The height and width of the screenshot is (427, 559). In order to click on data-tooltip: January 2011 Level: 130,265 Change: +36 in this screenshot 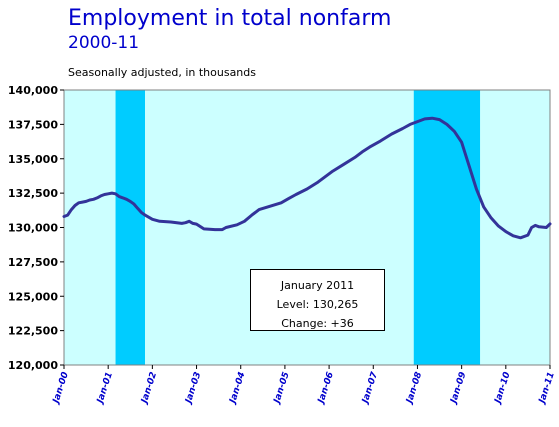, I will do `click(317, 300)`.